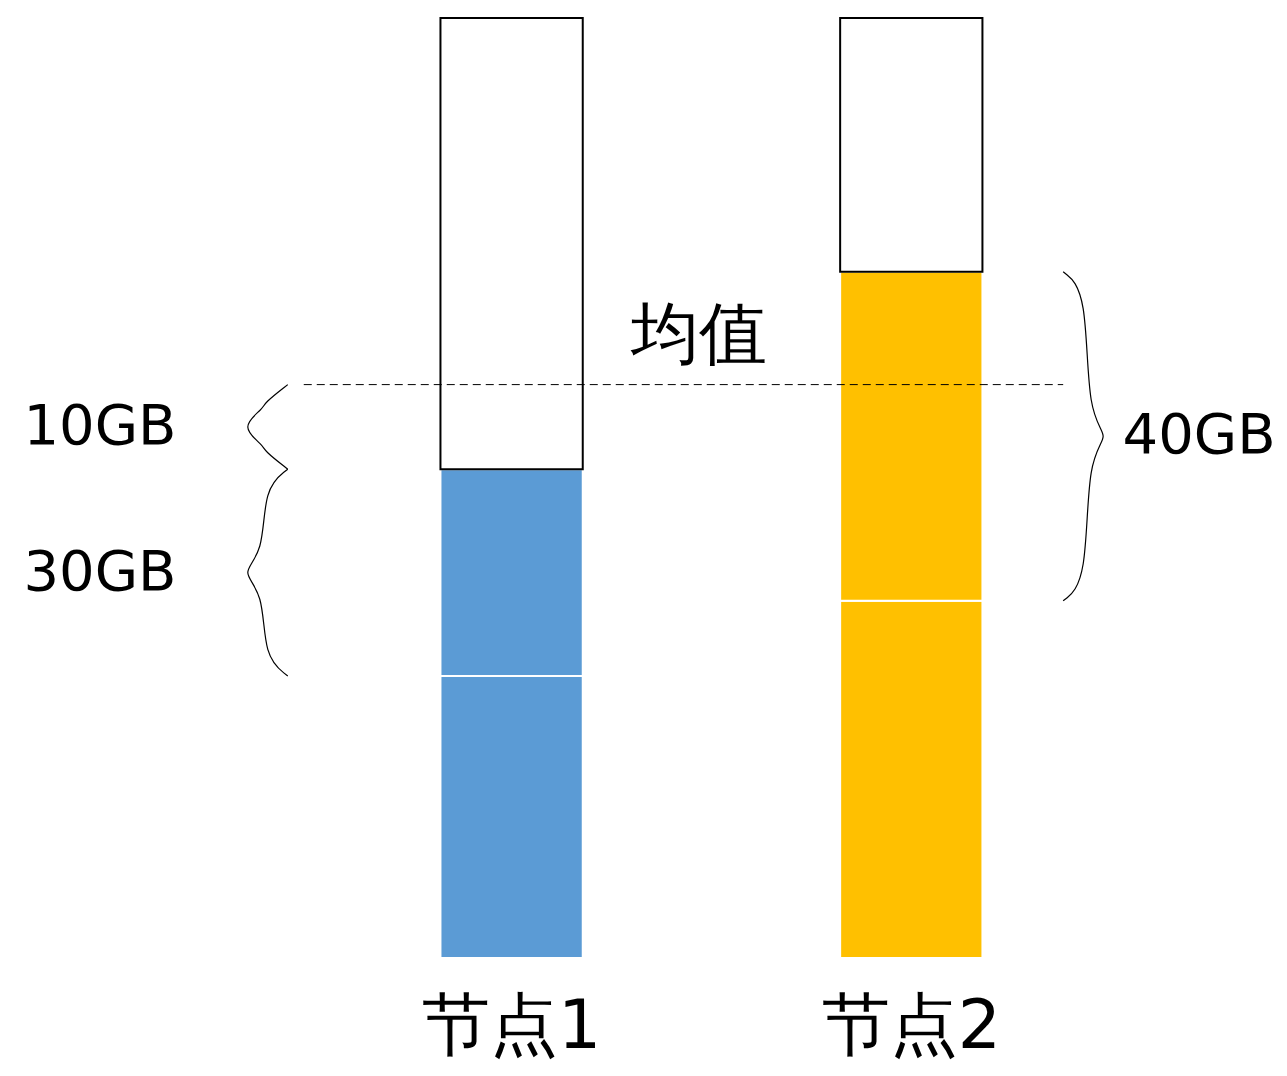 The height and width of the screenshot is (1076, 1287). Describe the element at coordinates (100, 424) in the screenshot. I see `text: 10GB` at that location.